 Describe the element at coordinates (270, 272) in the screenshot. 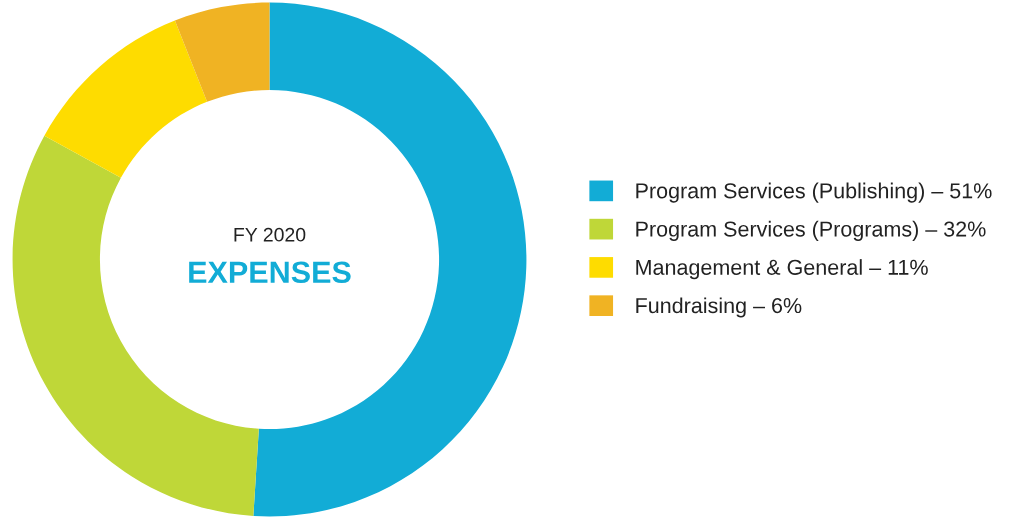

I see `text: EXPENSES` at that location.